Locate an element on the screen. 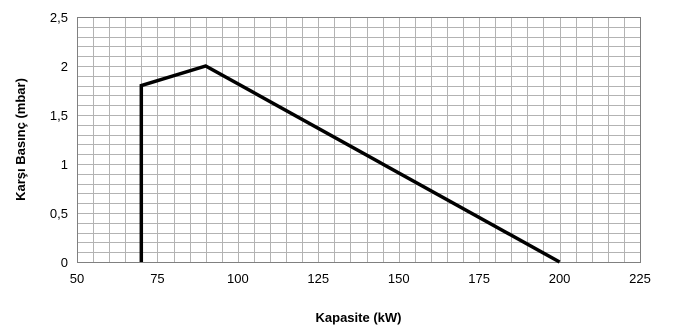 The width and height of the screenshot is (679, 329). y-tick-label: 2 is located at coordinates (64, 66).